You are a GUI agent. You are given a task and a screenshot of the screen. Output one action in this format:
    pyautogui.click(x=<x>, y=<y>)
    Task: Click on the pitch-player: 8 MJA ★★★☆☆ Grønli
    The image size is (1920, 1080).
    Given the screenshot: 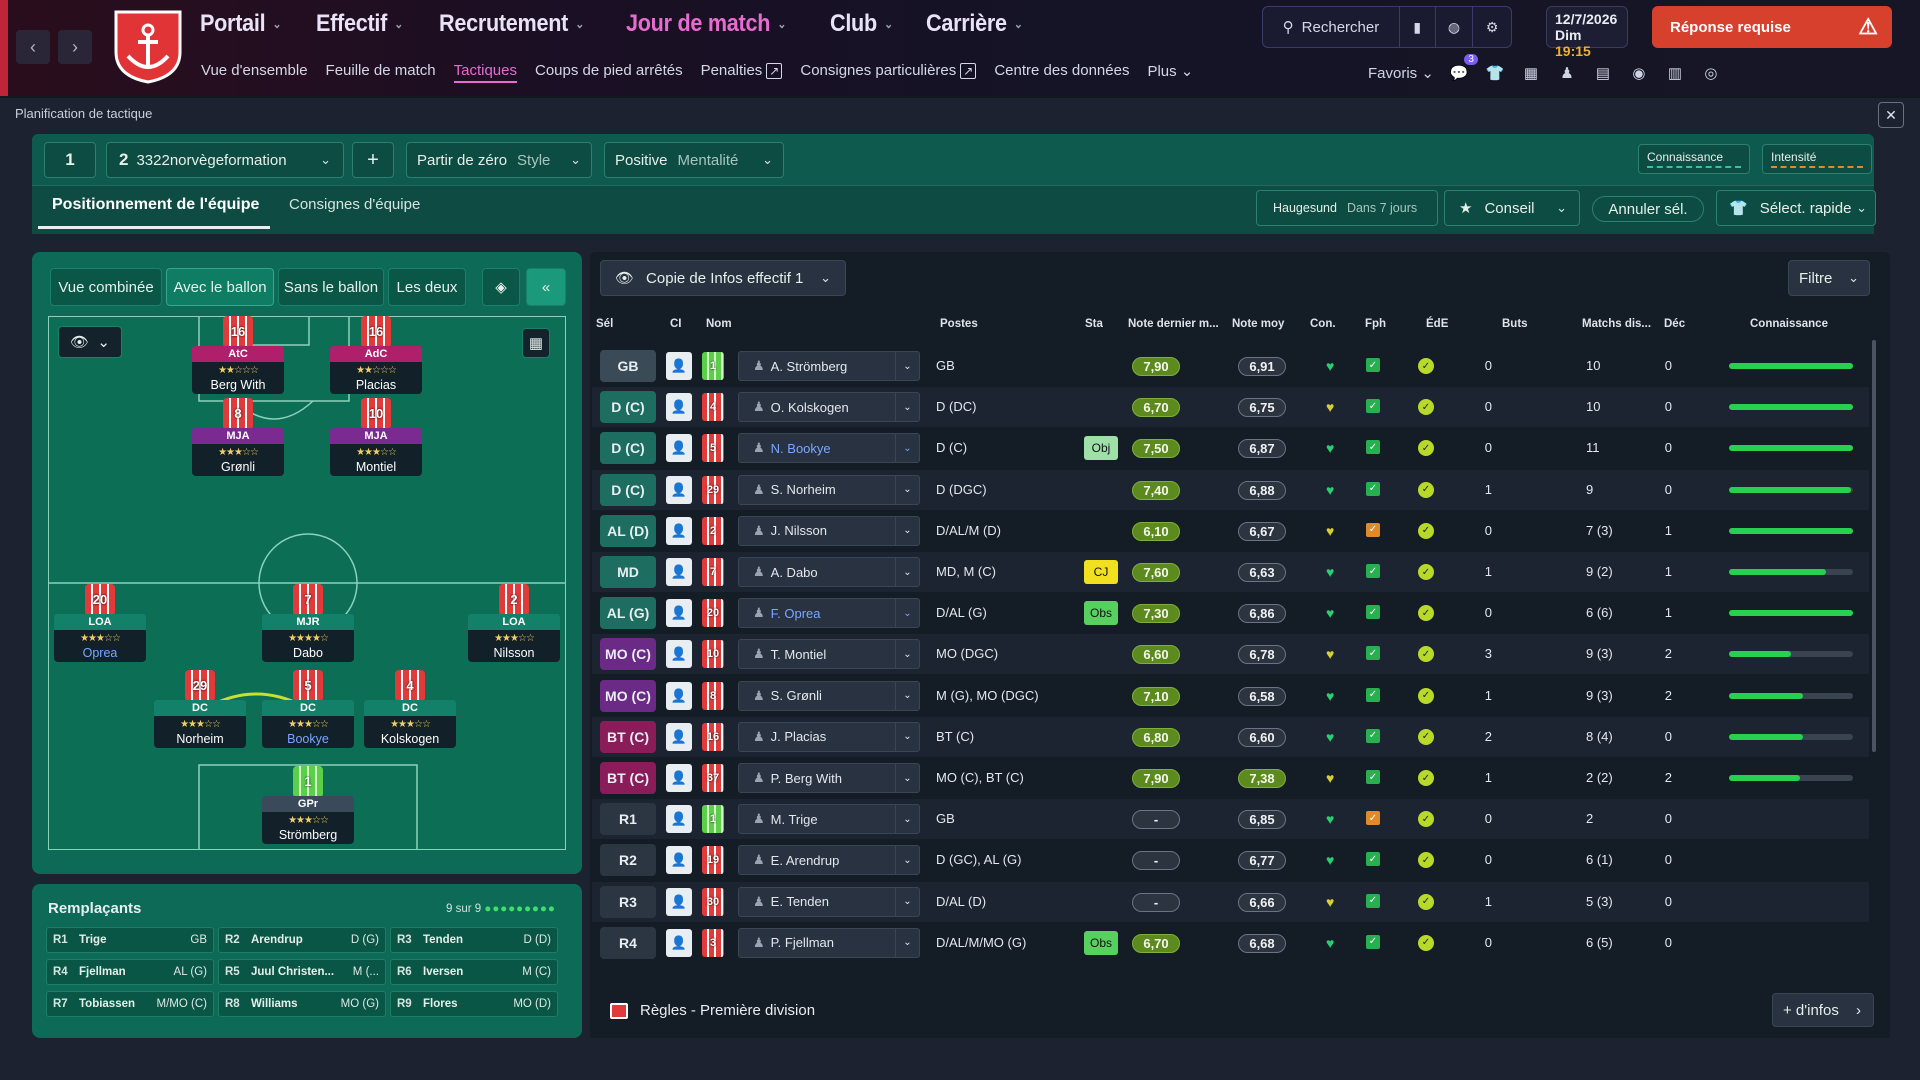 What is the action you would take?
    pyautogui.click(x=238, y=437)
    